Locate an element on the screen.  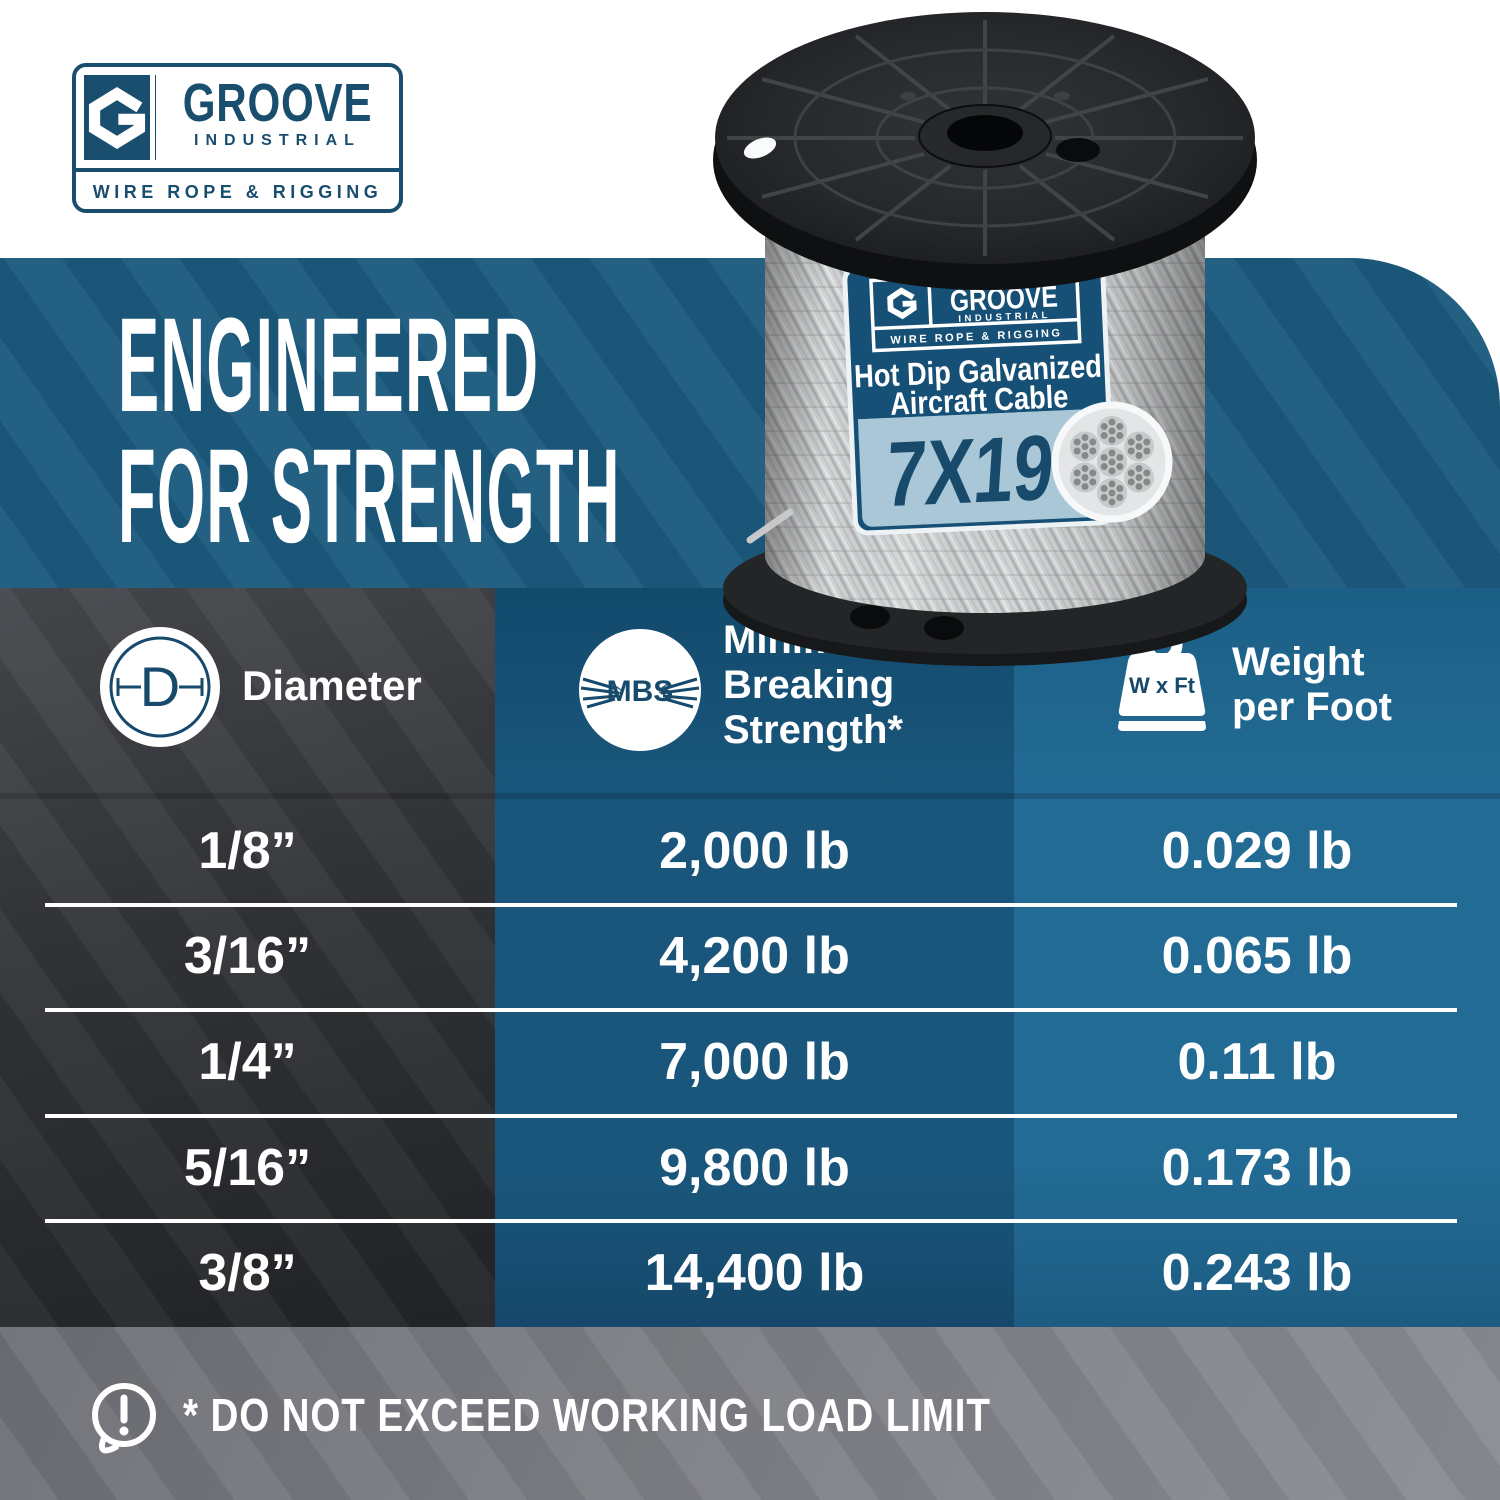
weight-header-line1: Weight is located at coordinates (1298, 662).